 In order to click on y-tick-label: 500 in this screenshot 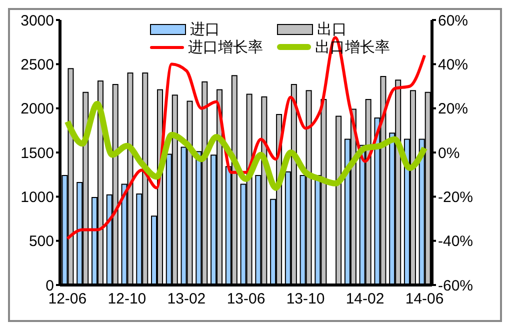, I will do `click(41, 241)`.